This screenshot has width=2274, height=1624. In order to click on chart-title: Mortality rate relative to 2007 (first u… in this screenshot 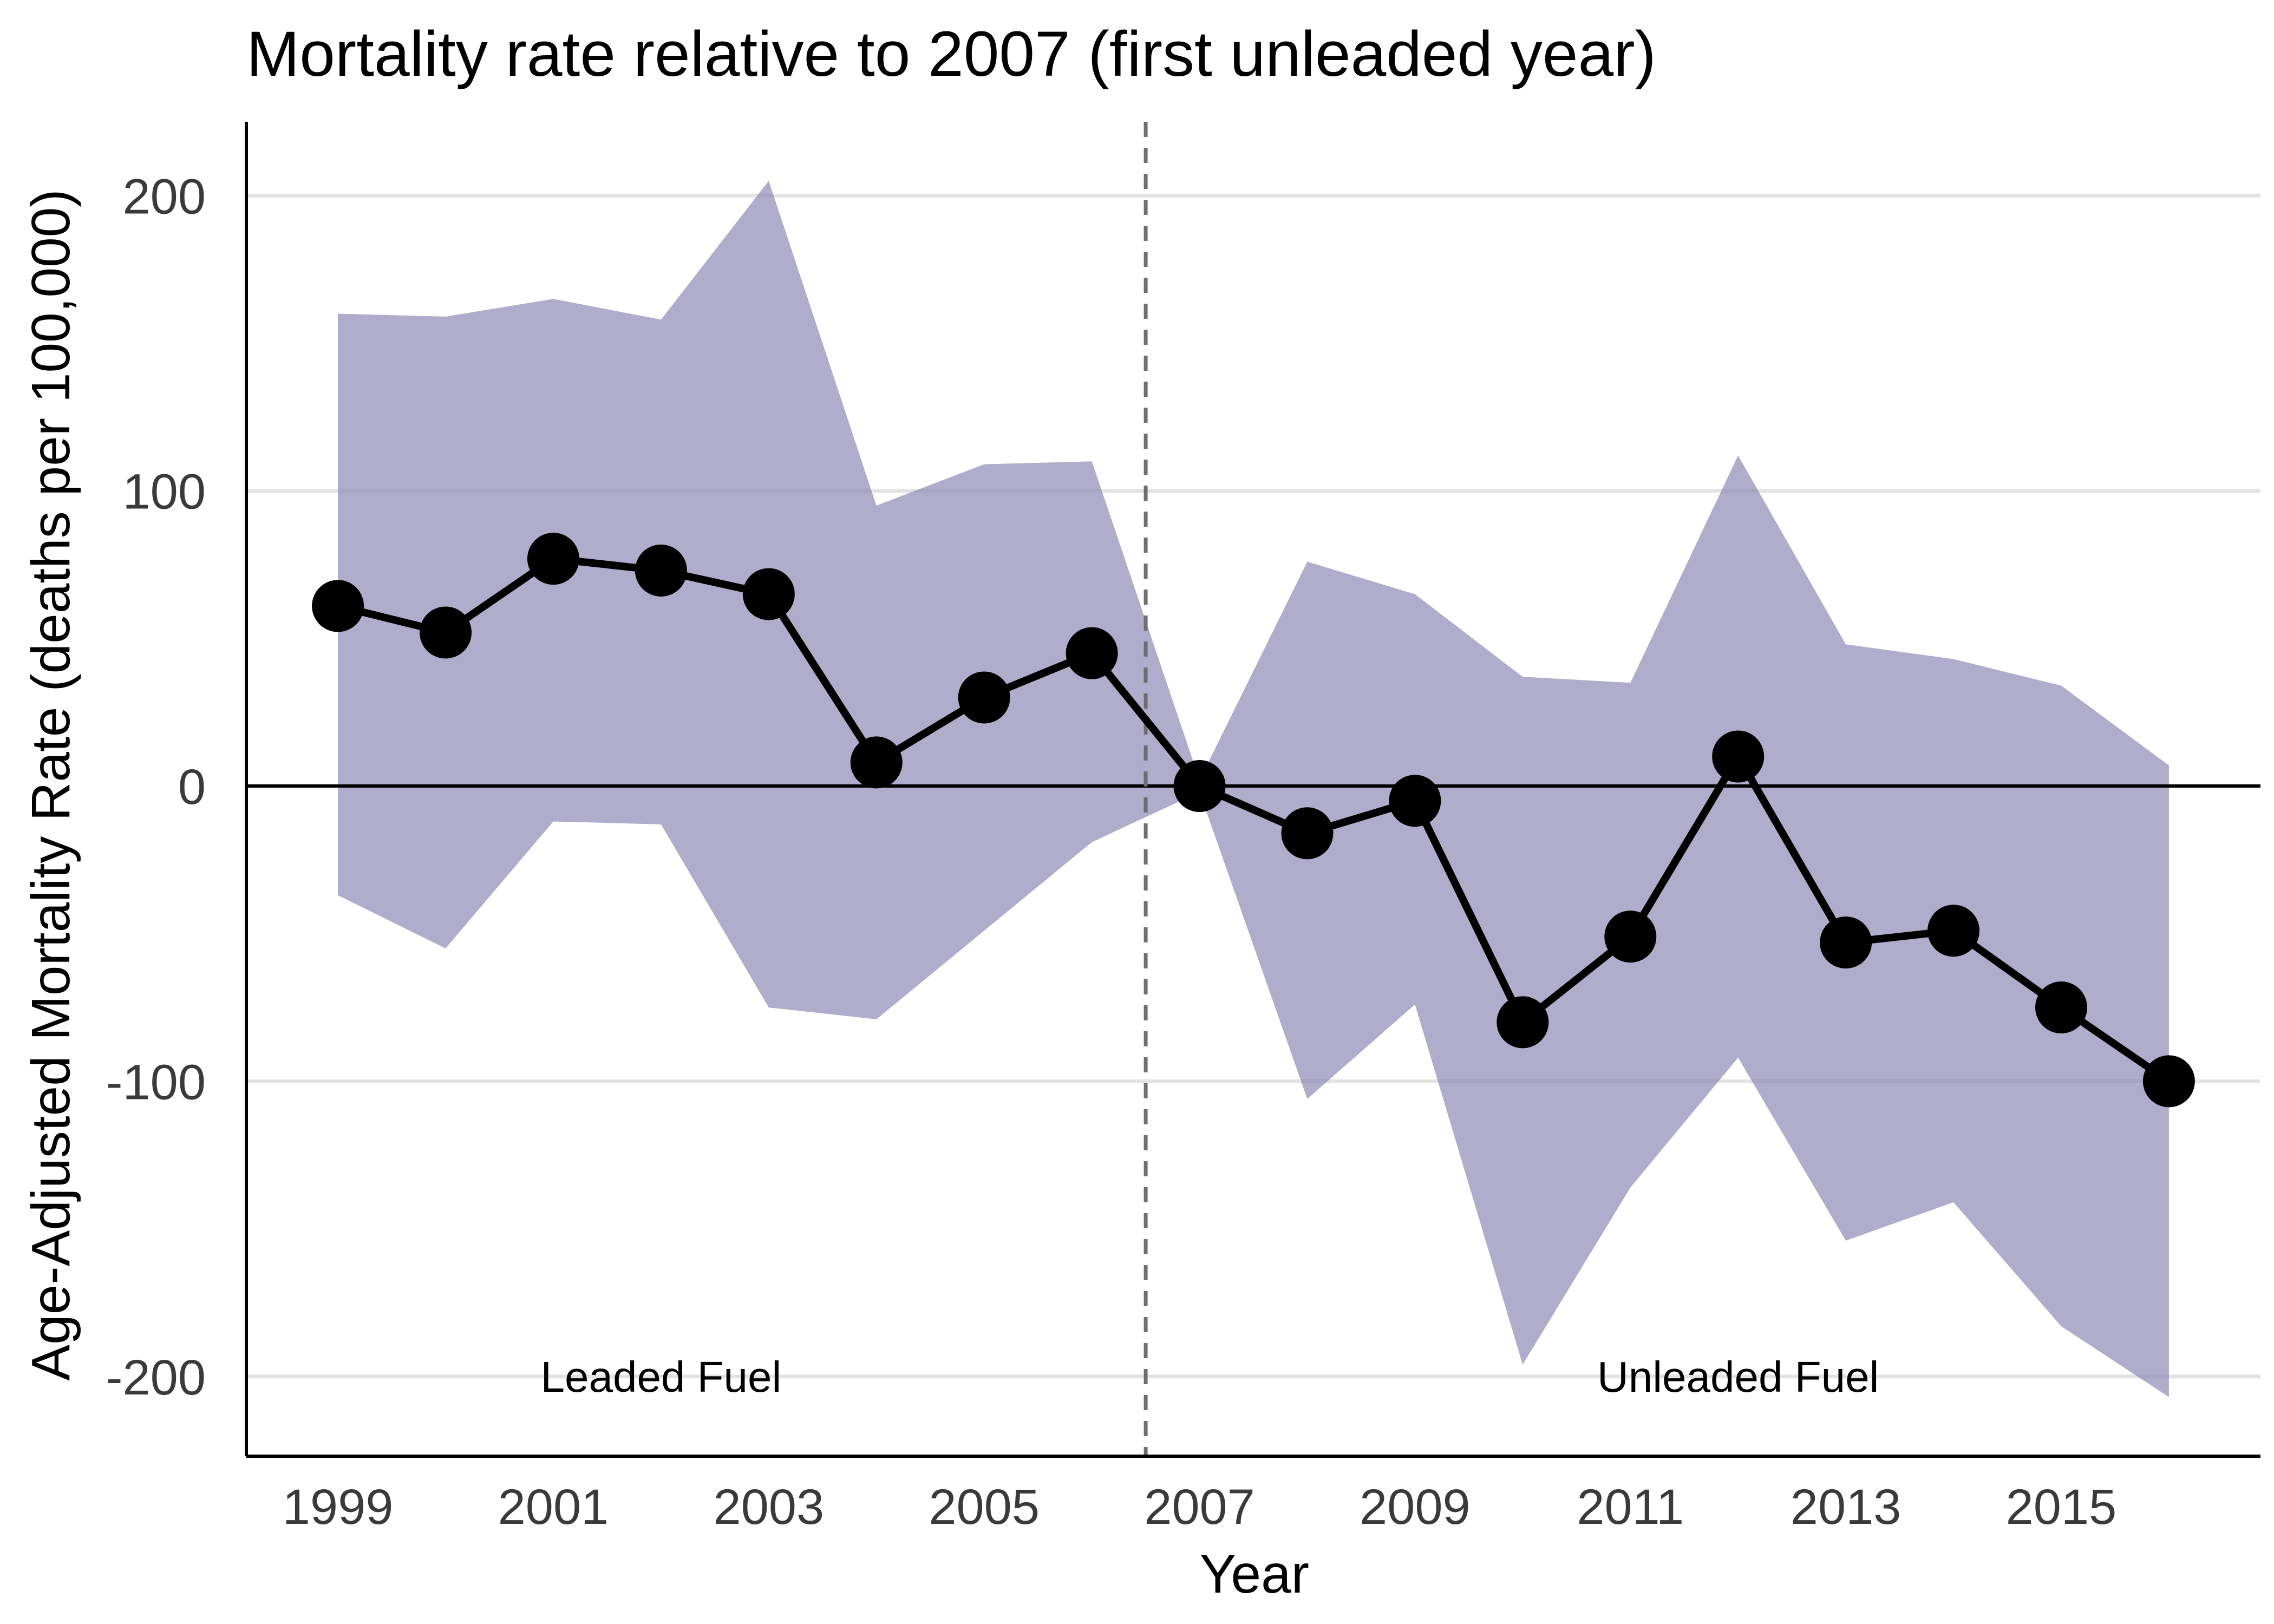, I will do `click(951, 54)`.